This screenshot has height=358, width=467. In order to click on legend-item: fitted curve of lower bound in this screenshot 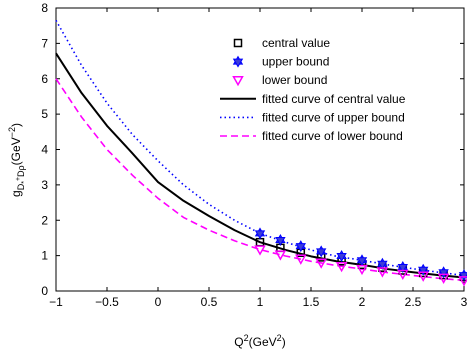, I will do `click(311, 136)`.